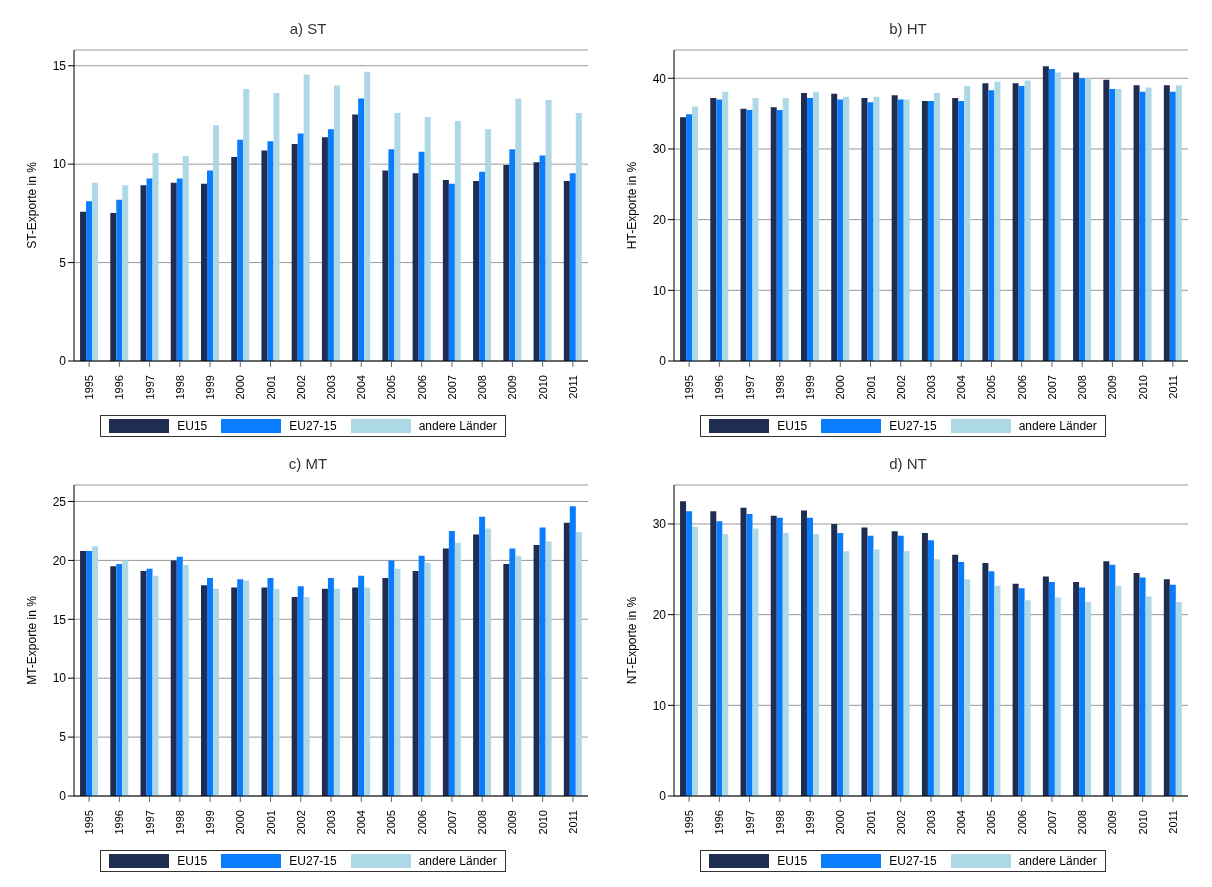  I want to click on x-tick-label: 2011, so click(1172, 387).